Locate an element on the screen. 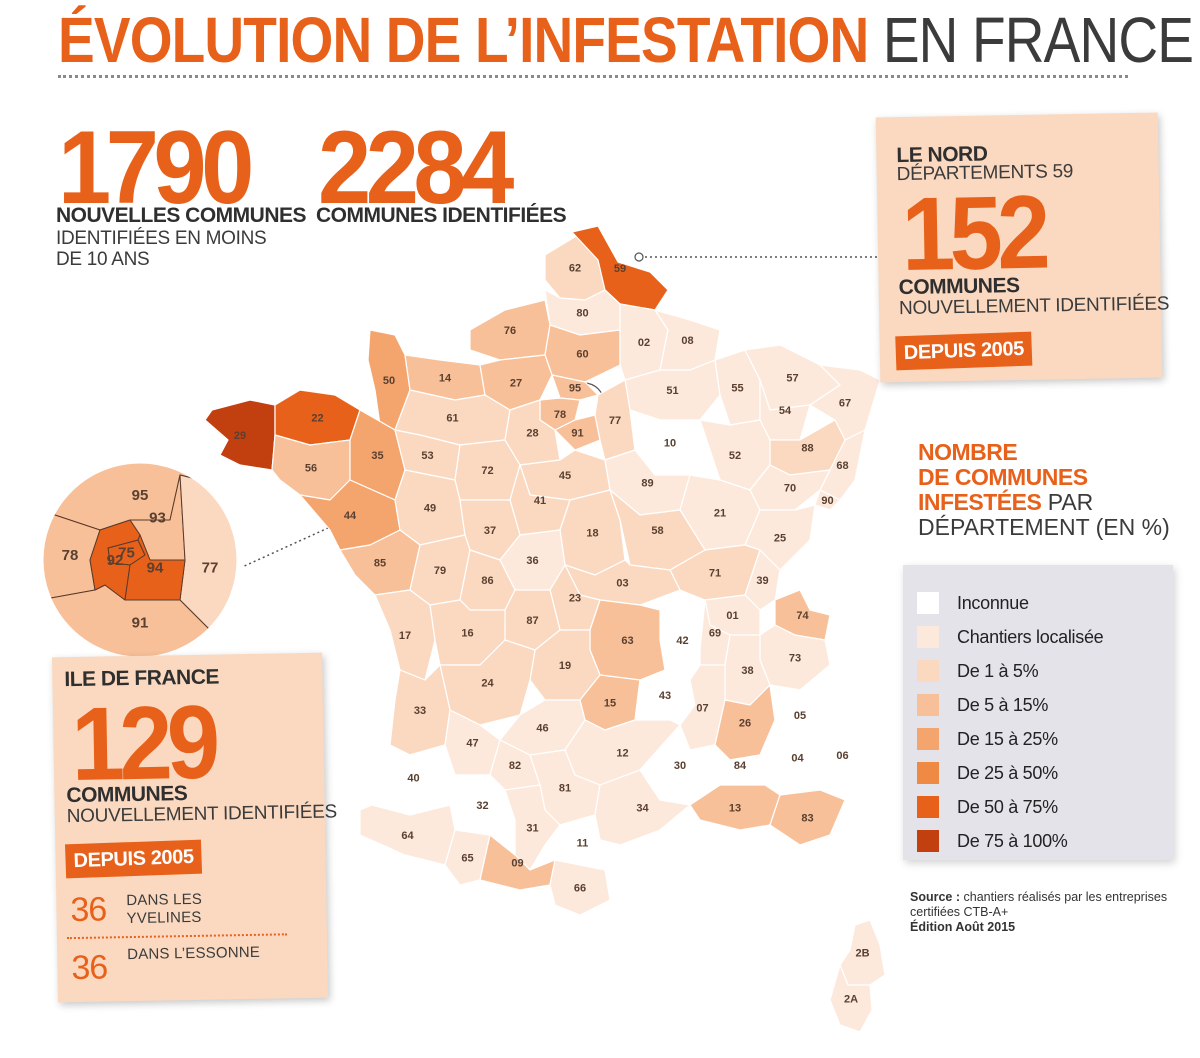  new-communes-sub2: DE 10 ANS is located at coordinates (103, 259).